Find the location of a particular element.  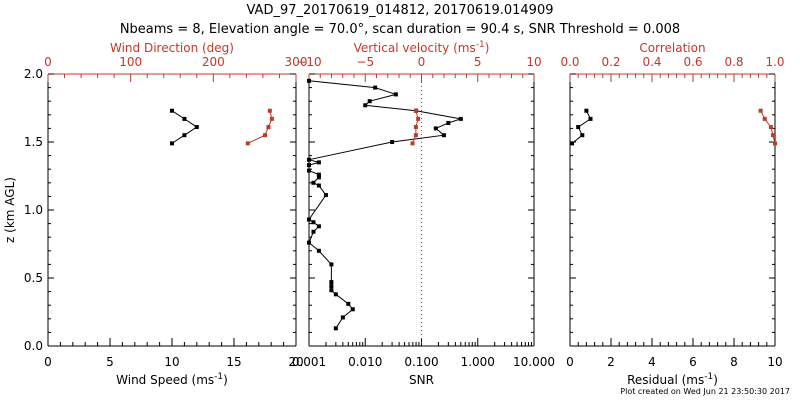

x-tick-label: 15 is located at coordinates (233, 362).